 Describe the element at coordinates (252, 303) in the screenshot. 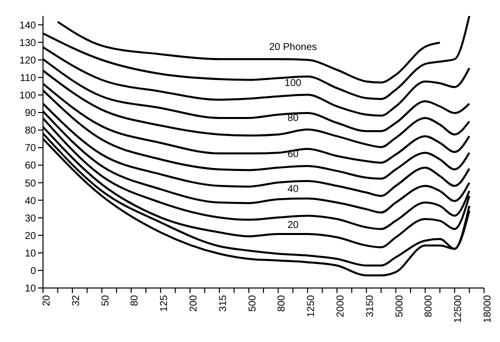

I see `x-tick-label: 500` at that location.